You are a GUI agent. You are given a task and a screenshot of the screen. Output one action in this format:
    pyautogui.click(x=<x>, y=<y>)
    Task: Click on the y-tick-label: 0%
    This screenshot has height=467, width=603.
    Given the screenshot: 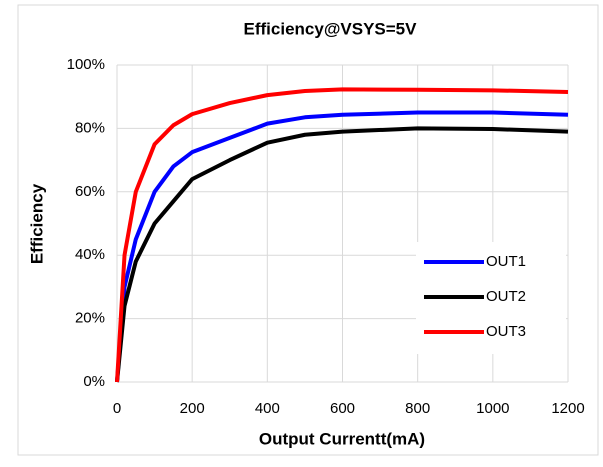 What is the action you would take?
    pyautogui.click(x=94, y=381)
    